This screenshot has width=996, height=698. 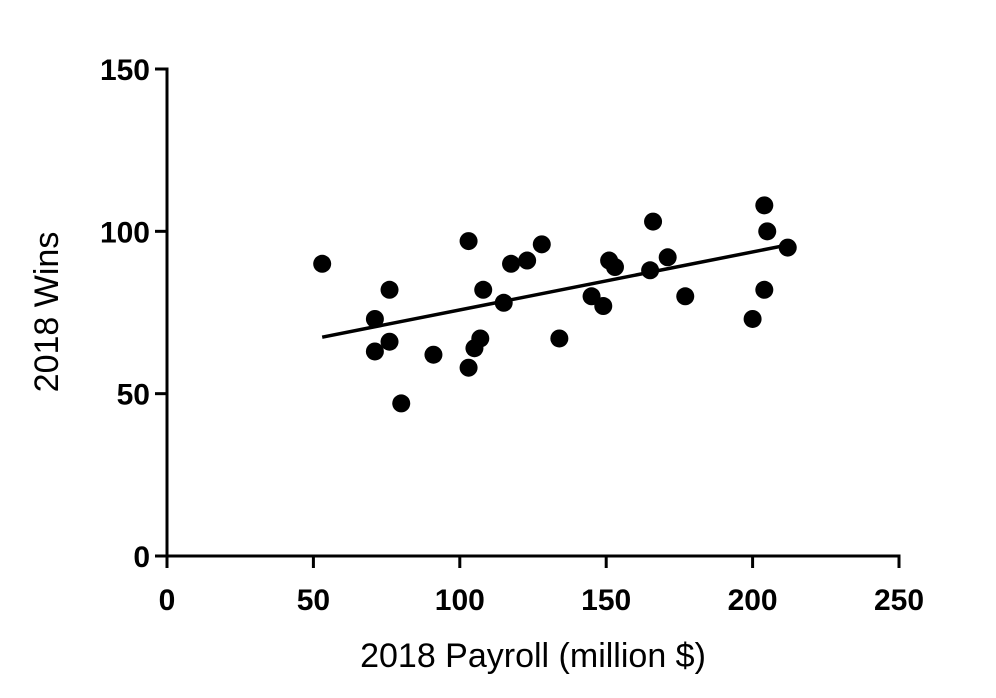 What do you see at coordinates (141, 557) in the screenshot?
I see `y-tick-label: 0` at bounding box center [141, 557].